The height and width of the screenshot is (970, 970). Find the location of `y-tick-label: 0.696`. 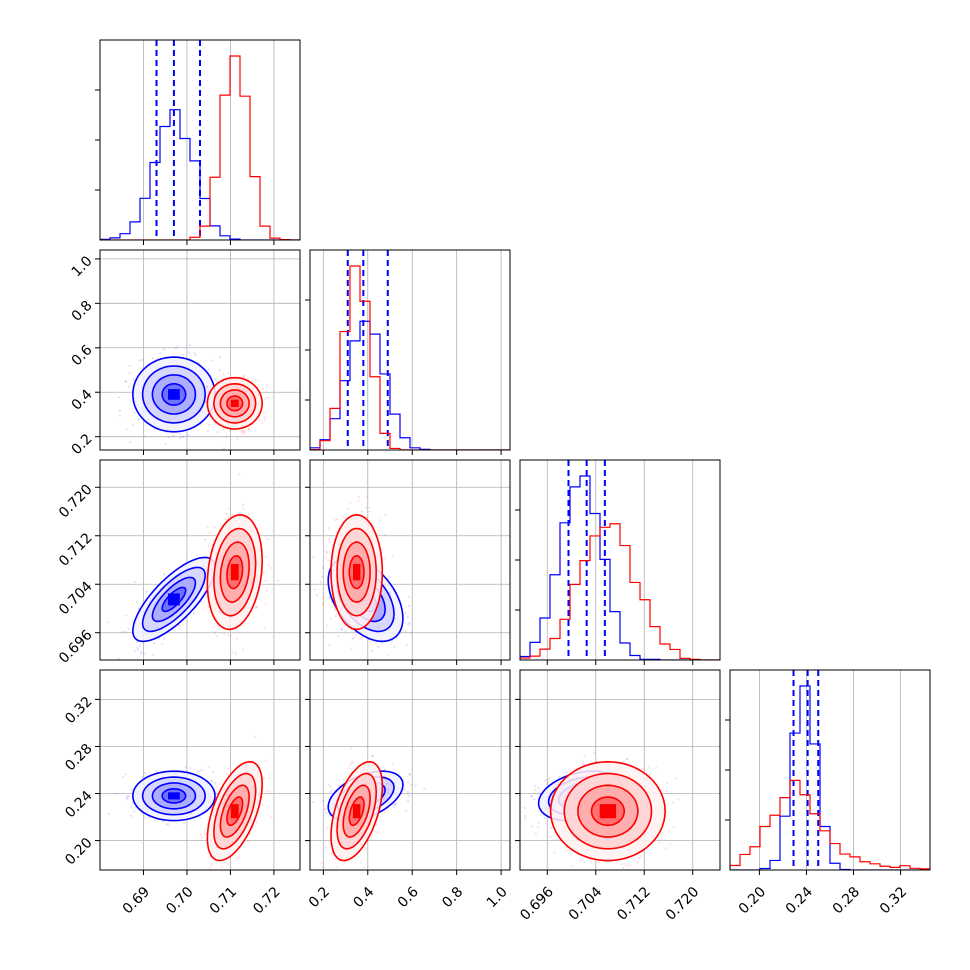

y-tick-label: 0.696 is located at coordinates (76, 647).